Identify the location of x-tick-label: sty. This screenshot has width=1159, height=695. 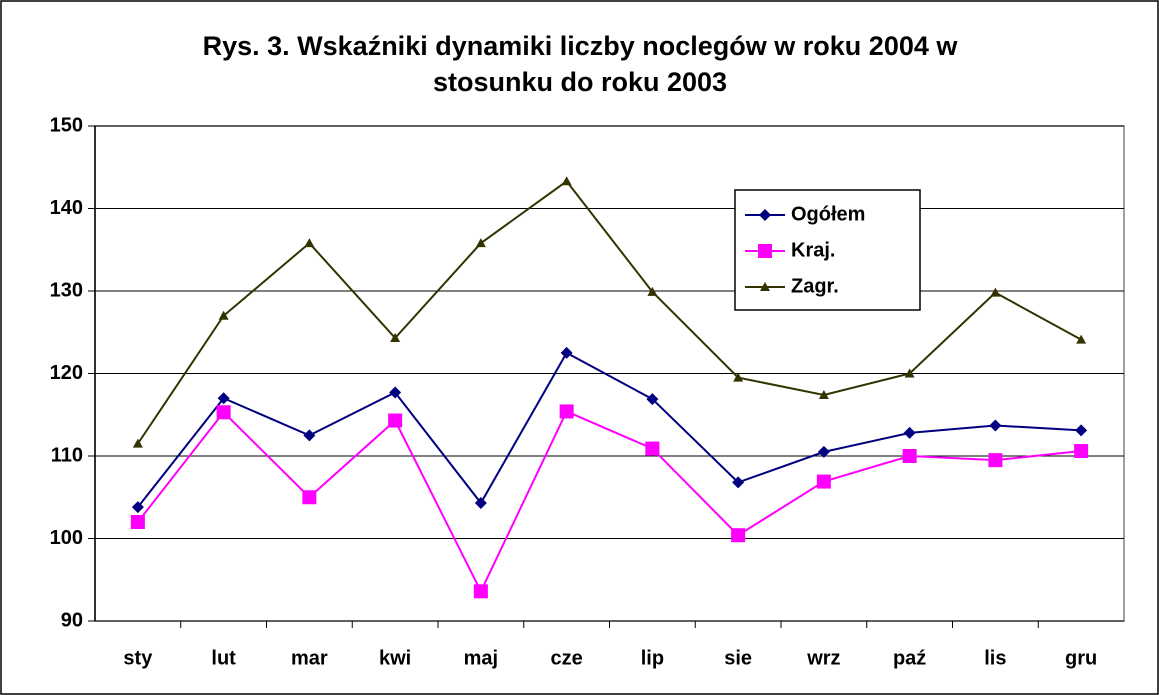
(138, 658).